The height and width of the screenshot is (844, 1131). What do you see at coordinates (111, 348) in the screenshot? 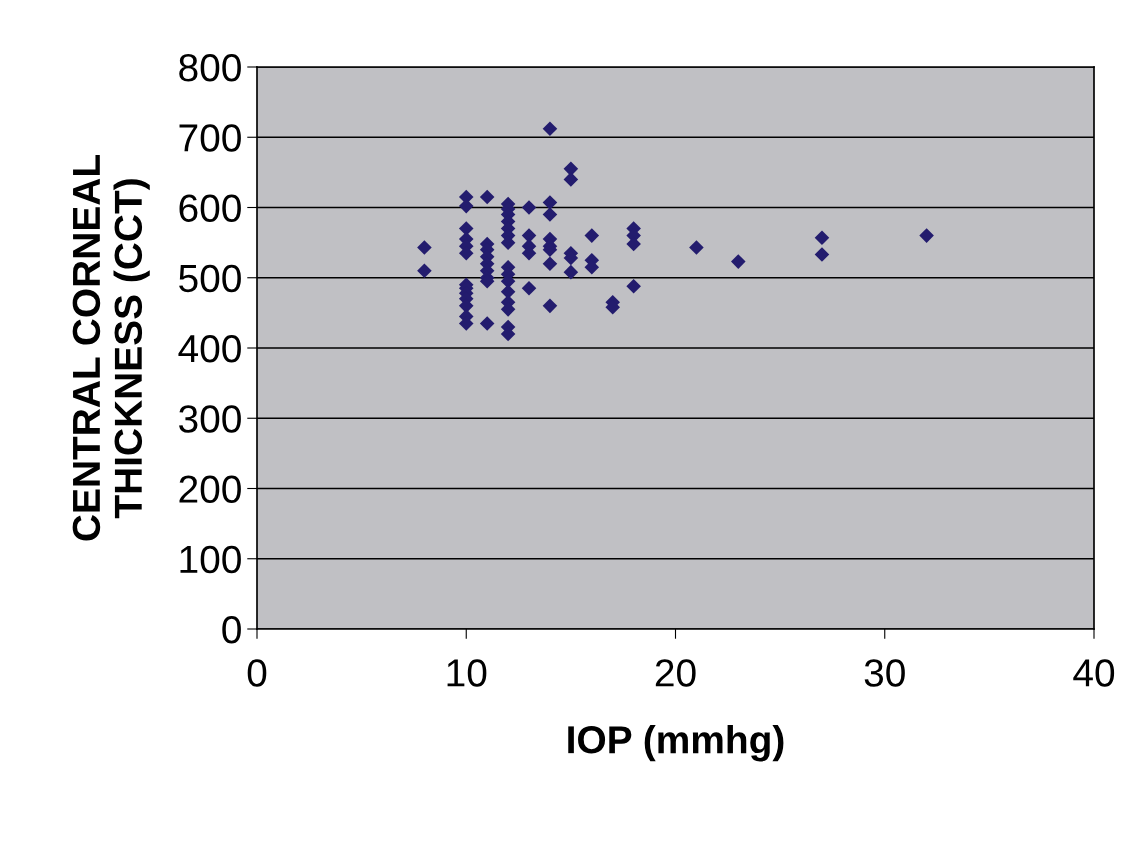
I see `y-axis-title: CENTRAL CORNEAL THICKNESS (CCT)` at bounding box center [111, 348].